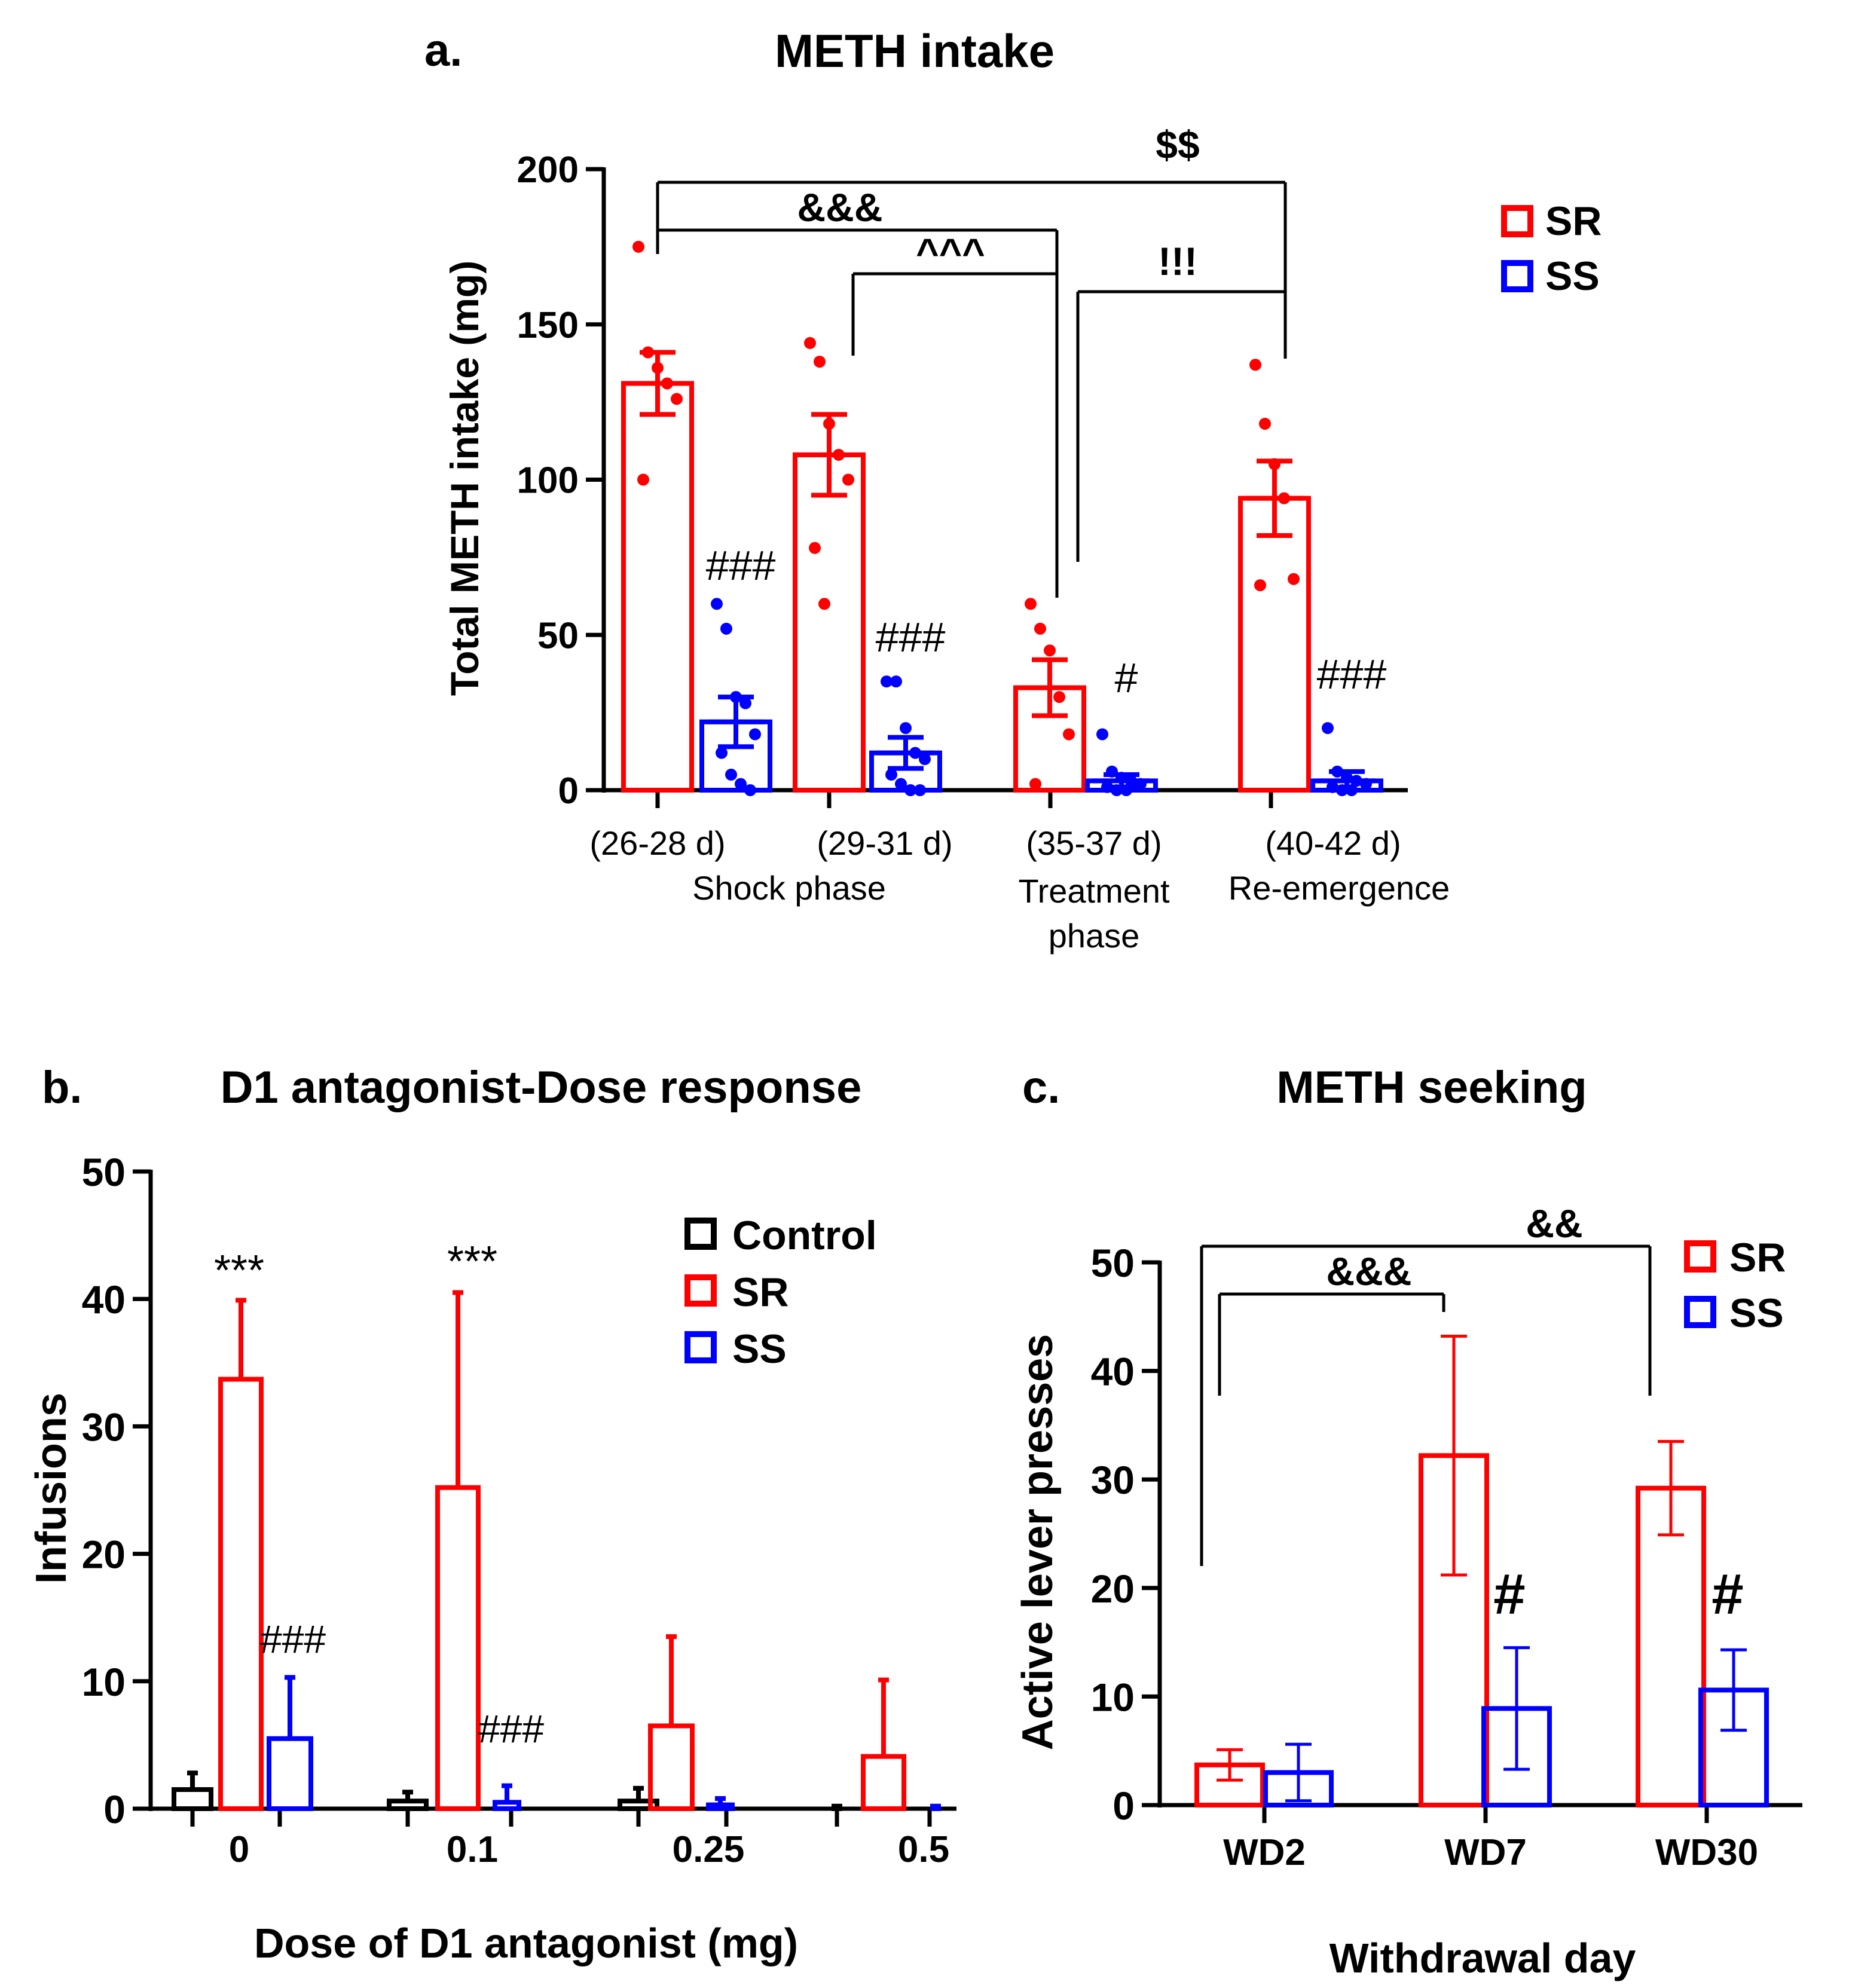 This screenshot has height=1988, width=1849. Describe the element at coordinates (1369, 1271) in the screenshot. I see `panel-c-bracket-label-0: &&&` at that location.